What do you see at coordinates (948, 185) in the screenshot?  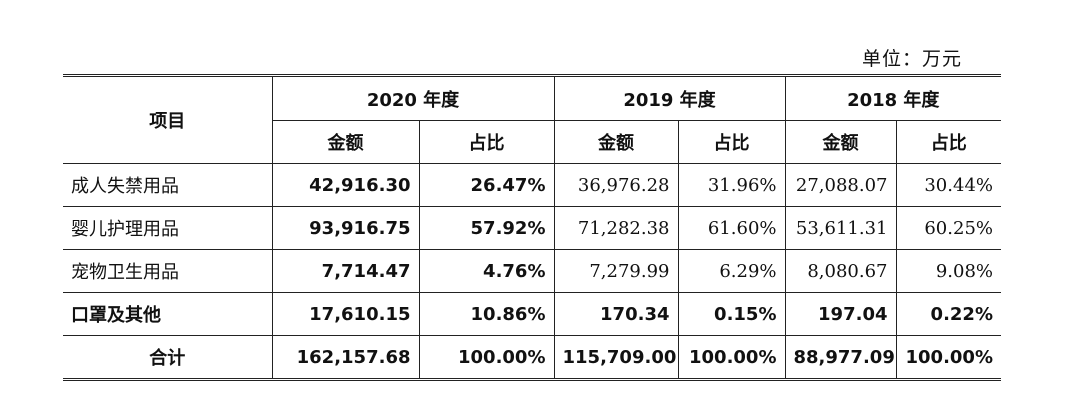 I see `ratio-2018: 30.44%` at bounding box center [948, 185].